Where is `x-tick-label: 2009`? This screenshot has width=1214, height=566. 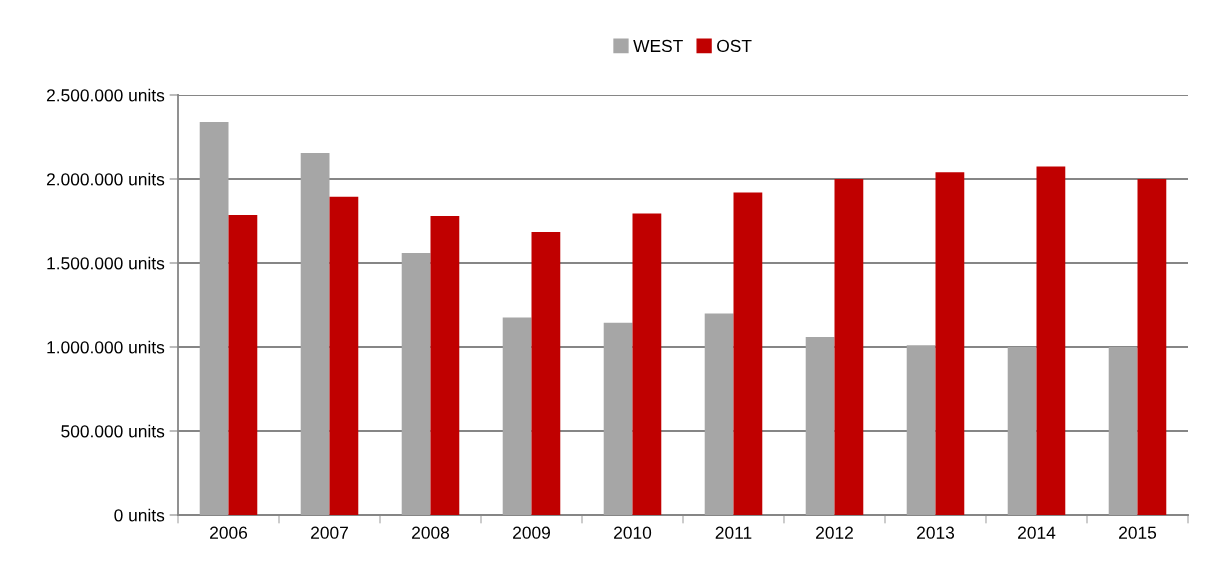 x-tick-label: 2009 is located at coordinates (531, 532).